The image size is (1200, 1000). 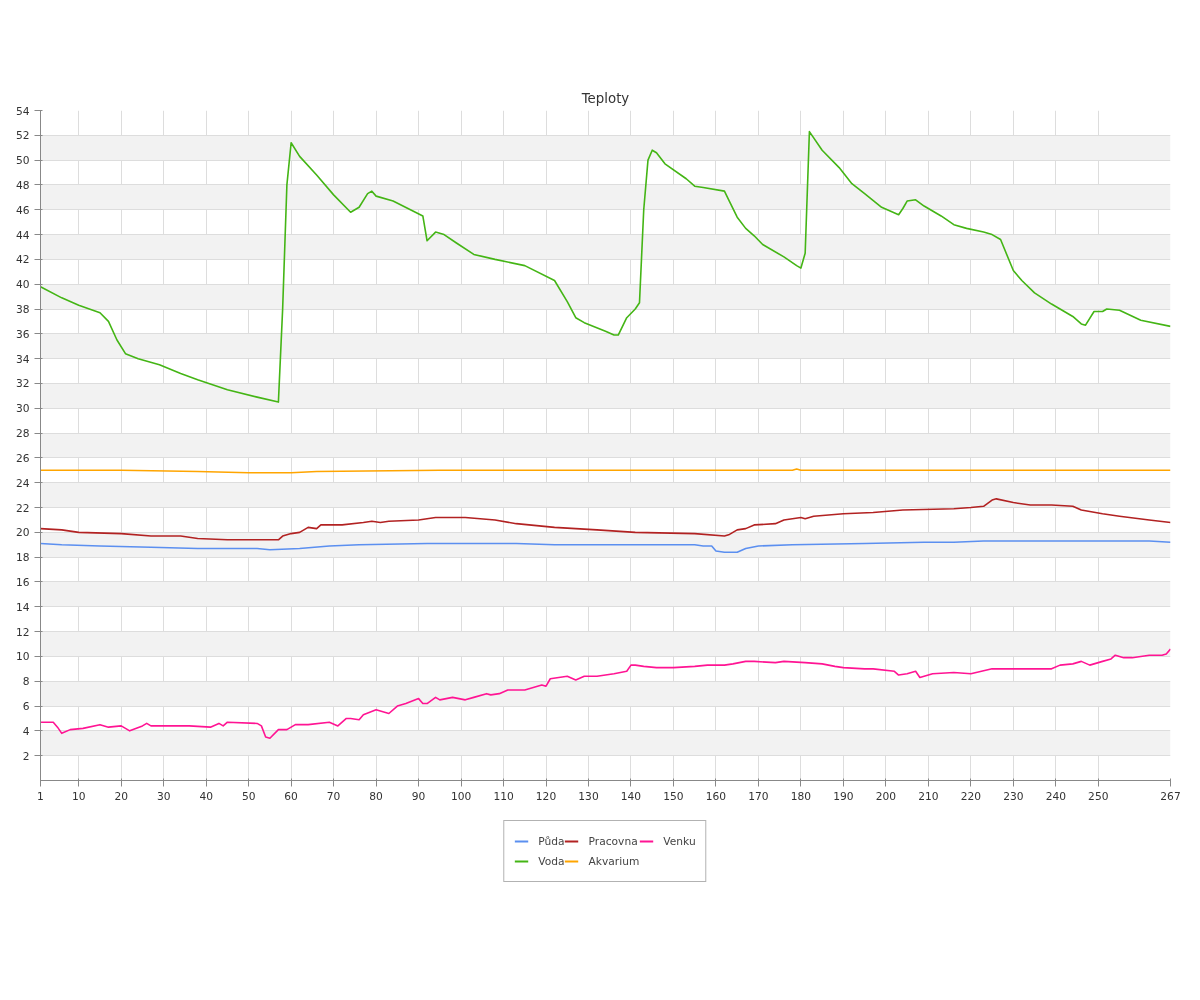 I want to click on x-tick-label: 100, so click(x=461, y=796).